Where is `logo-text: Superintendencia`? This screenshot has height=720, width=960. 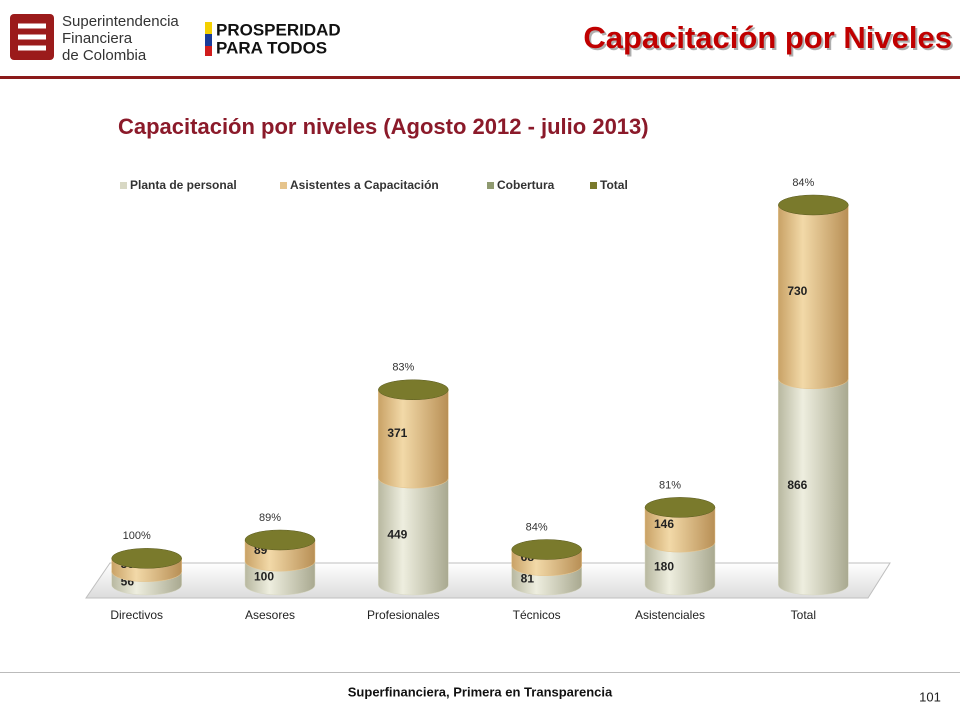 logo-text: Superintendencia is located at coordinates (120, 21).